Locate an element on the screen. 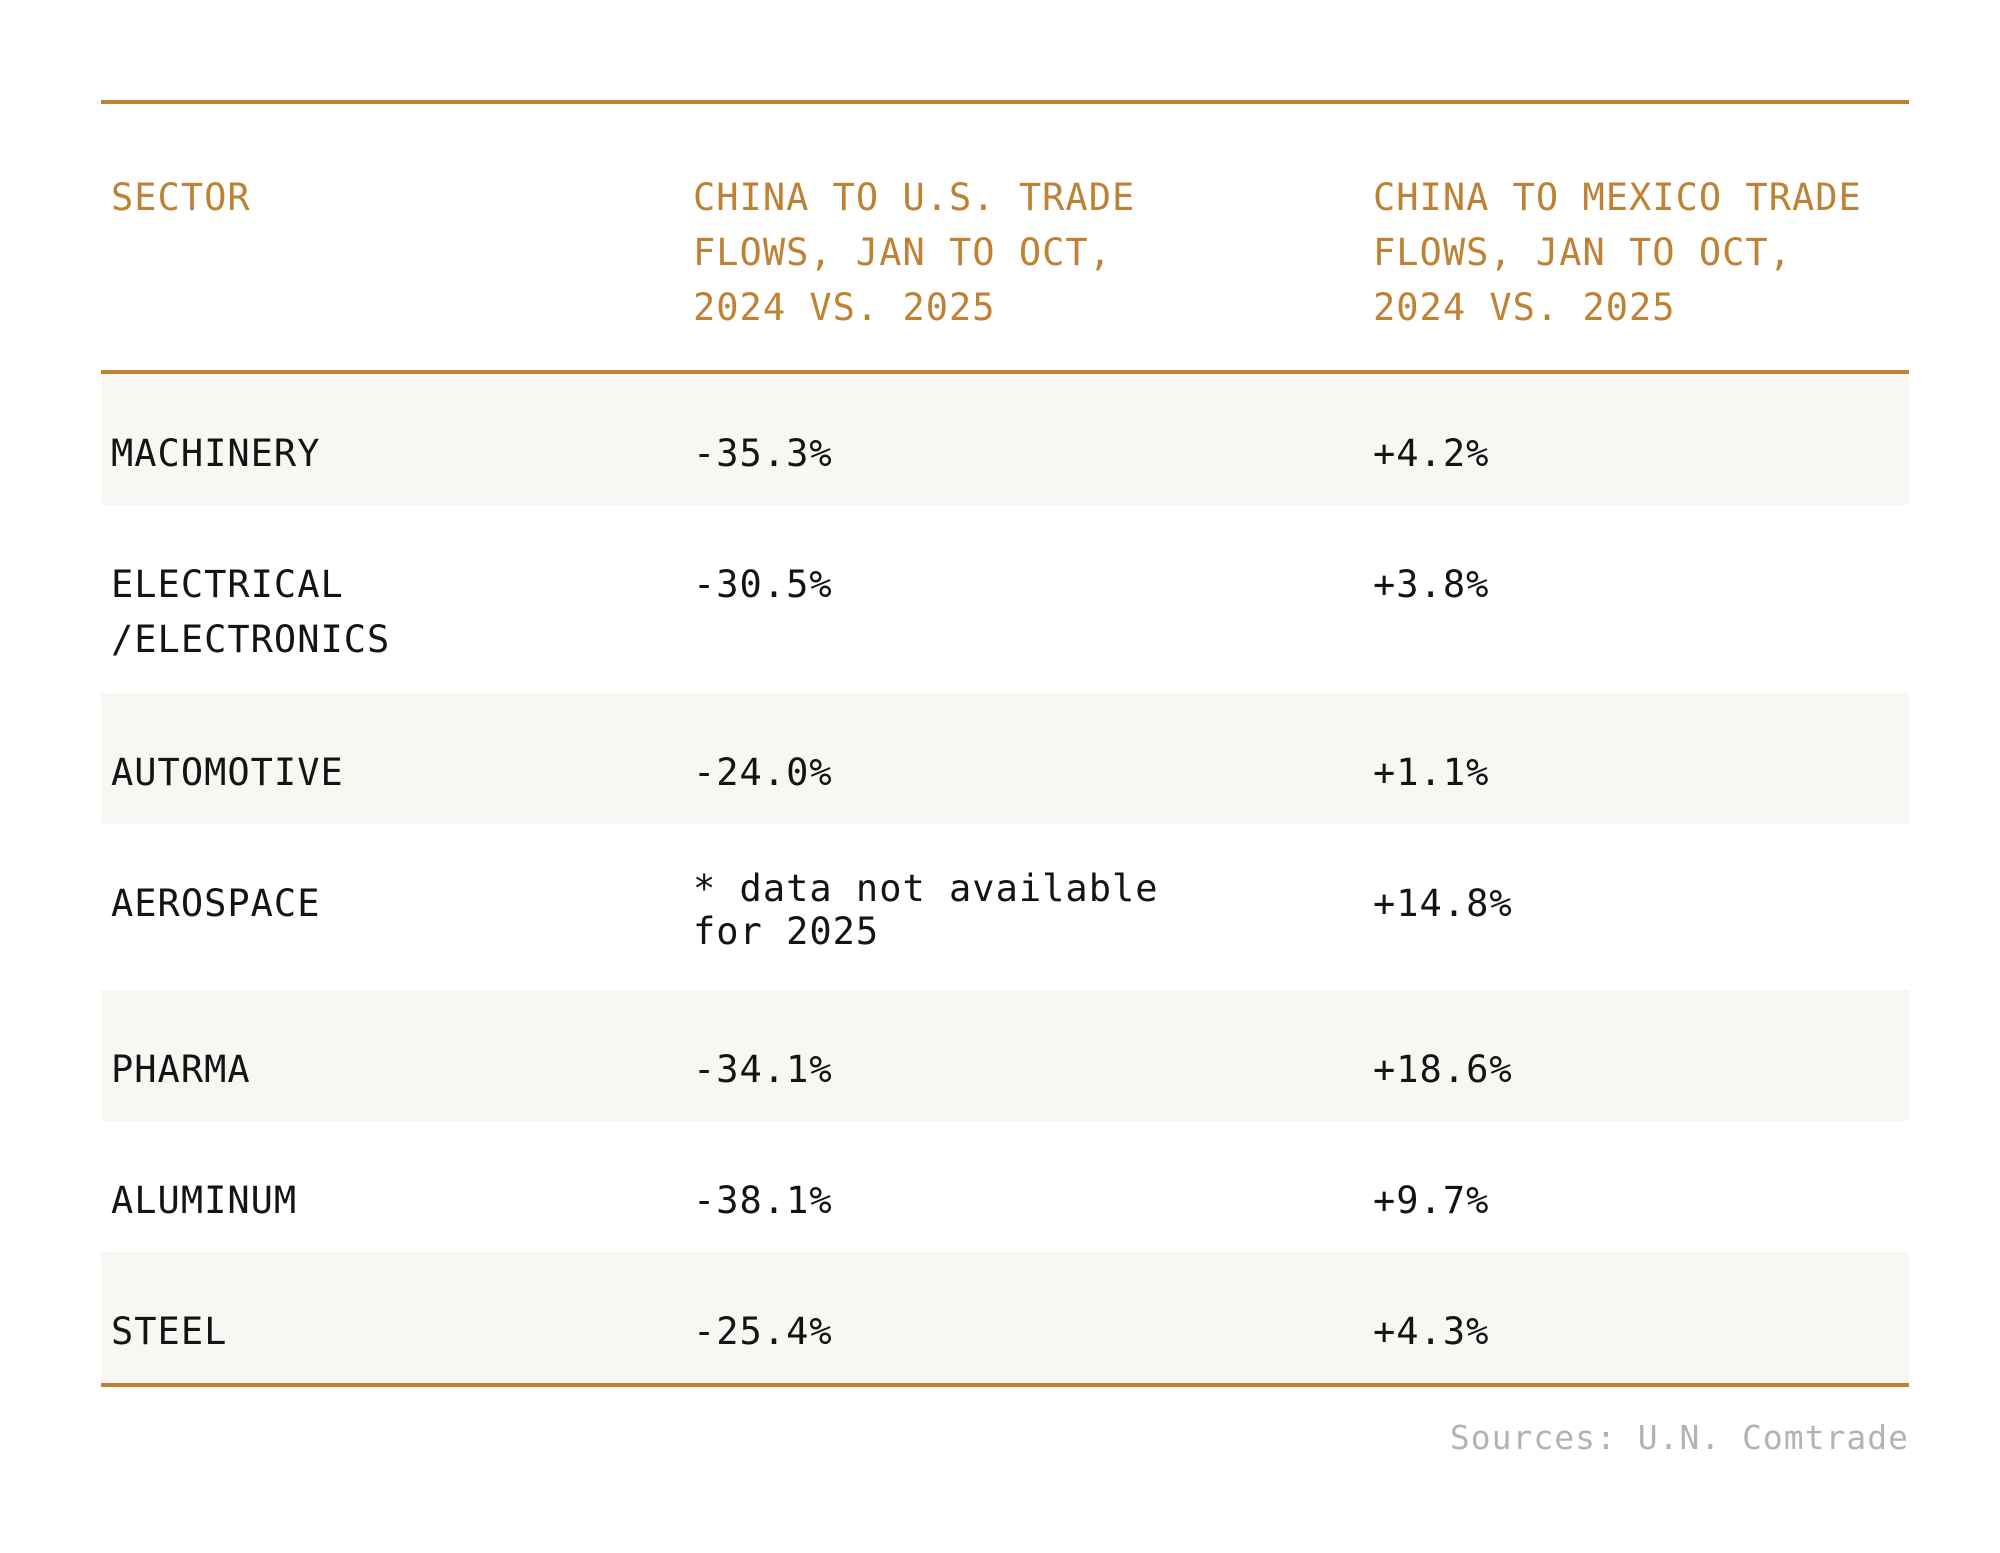 The width and height of the screenshot is (2000, 1553). sector-label: ALUMINUM is located at coordinates (204, 1200).